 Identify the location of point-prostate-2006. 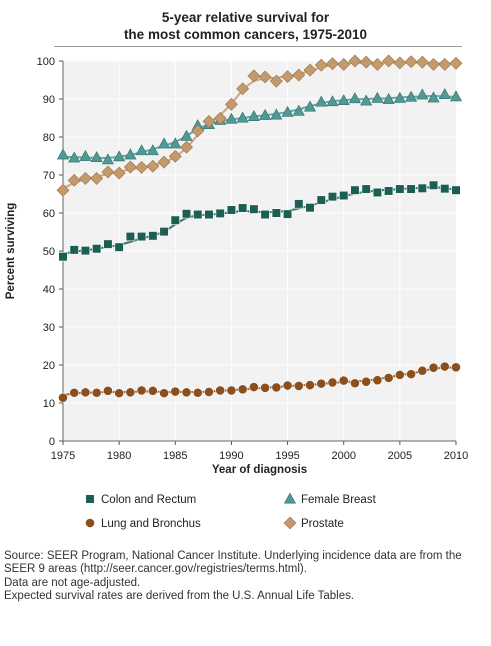
(411, 62).